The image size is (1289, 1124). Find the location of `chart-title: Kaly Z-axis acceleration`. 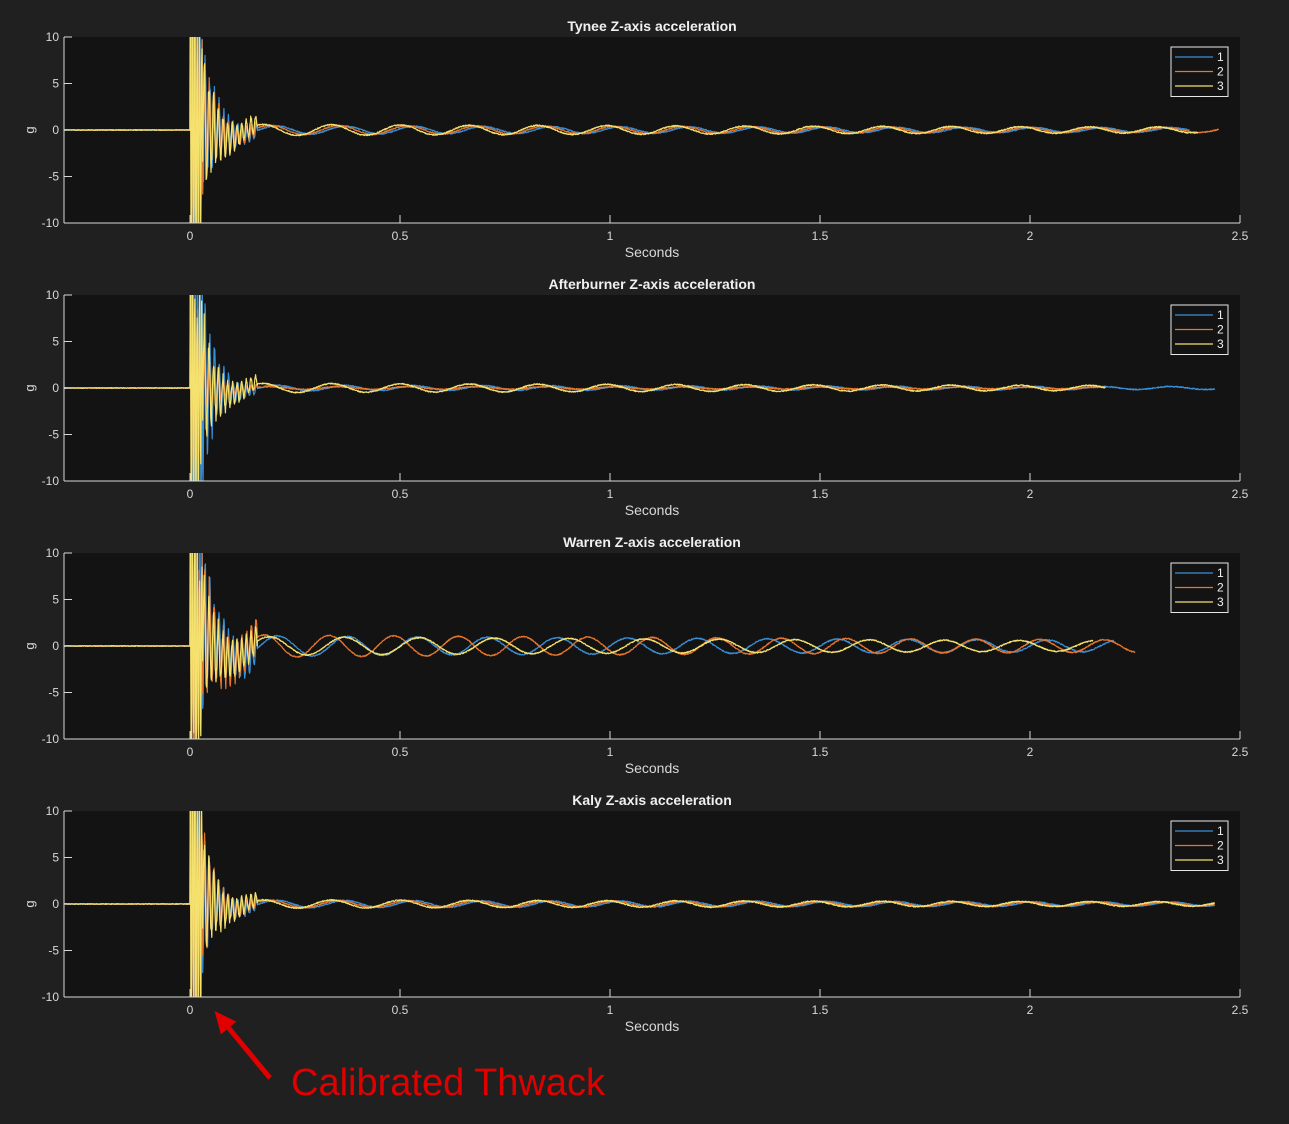

chart-title: Kaly Z-axis acceleration is located at coordinates (652, 800).